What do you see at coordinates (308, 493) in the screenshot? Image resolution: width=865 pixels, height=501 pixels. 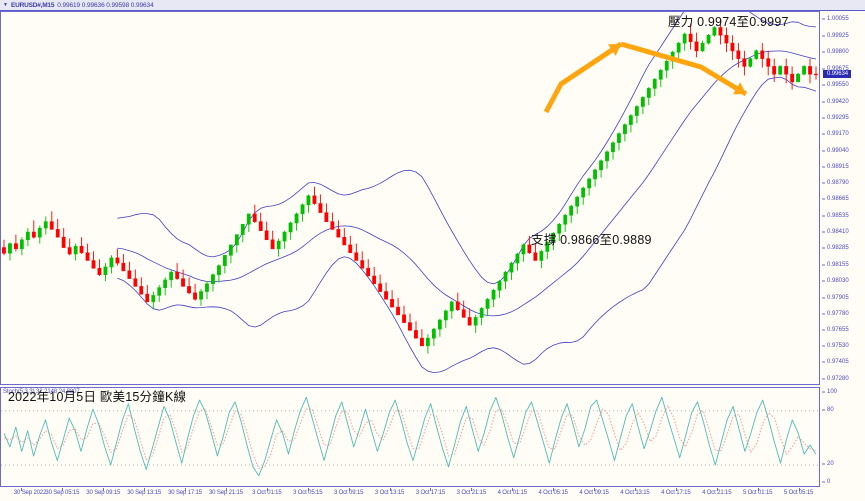 I see `time-tick-label: 3 Oct 05:15` at bounding box center [308, 493].